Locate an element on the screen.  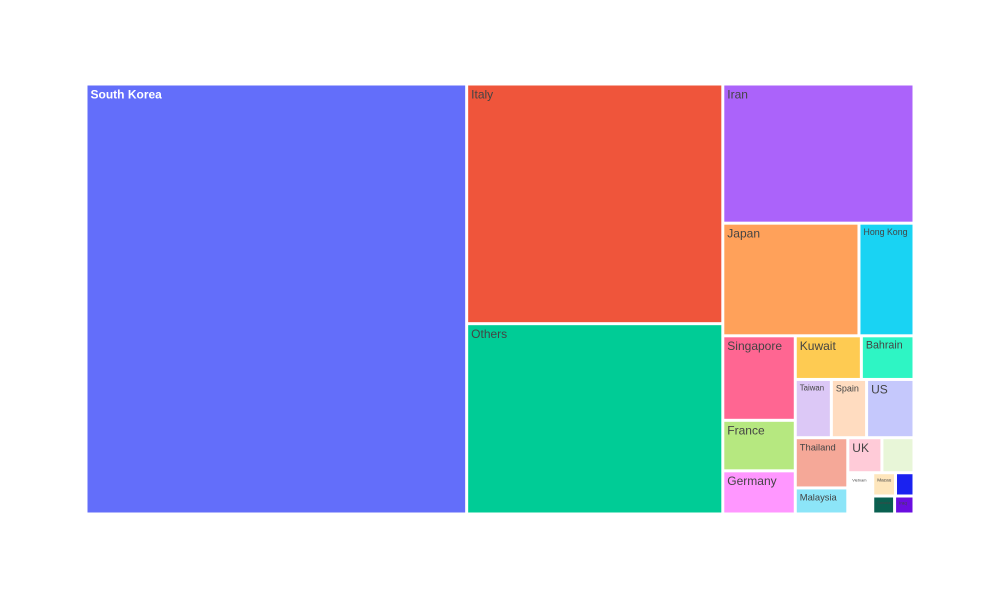
tile-label: Hong Kong is located at coordinates (885, 232).